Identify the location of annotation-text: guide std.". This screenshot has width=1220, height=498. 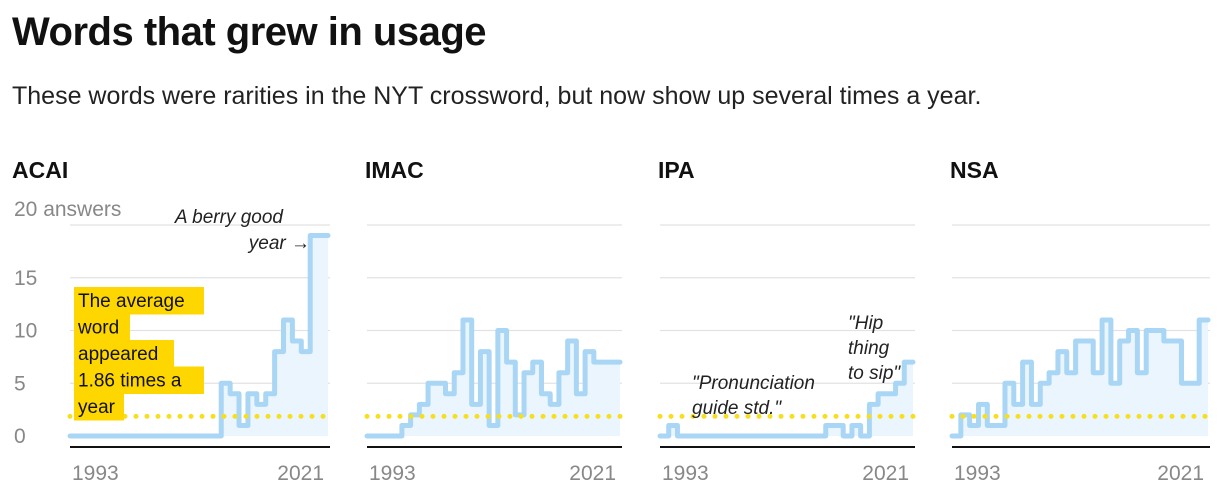
(737, 408).